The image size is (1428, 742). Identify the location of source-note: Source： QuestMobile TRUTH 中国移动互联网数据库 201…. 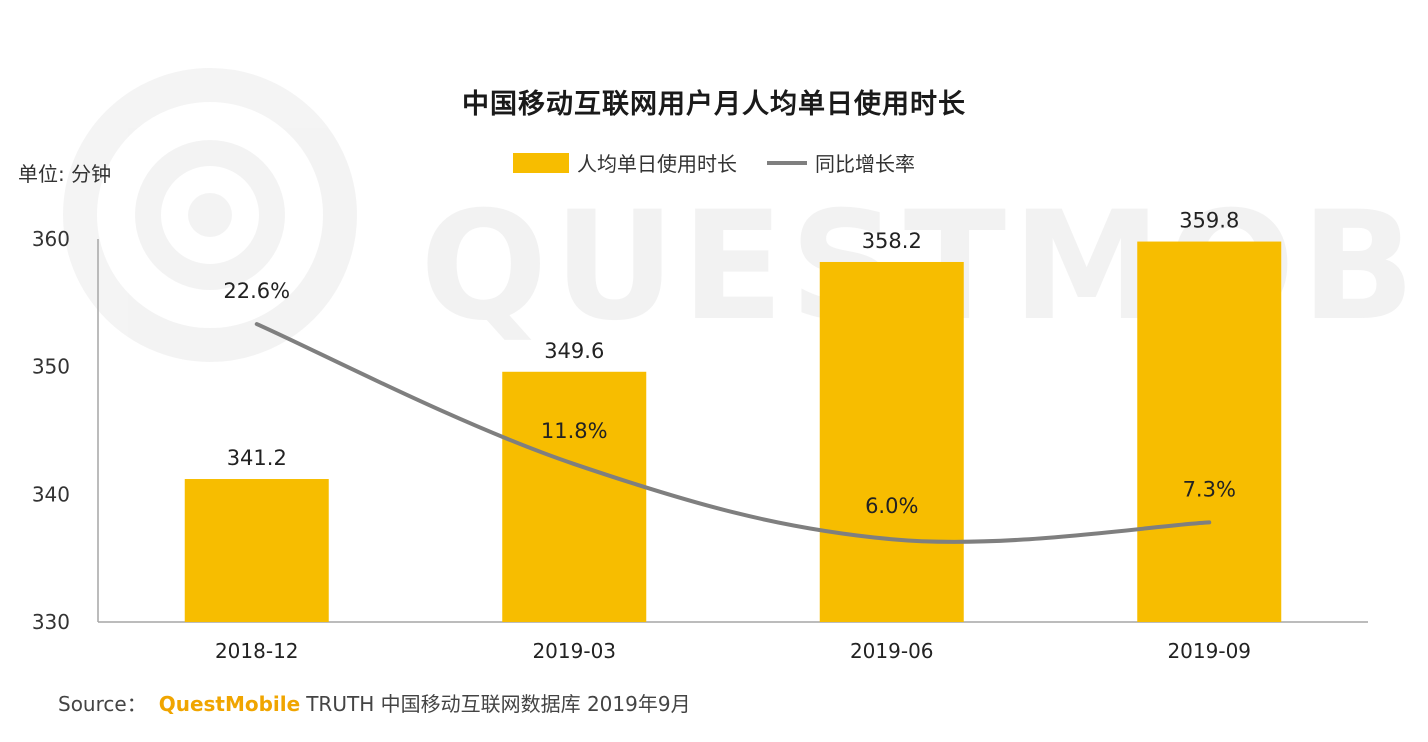
(374, 702).